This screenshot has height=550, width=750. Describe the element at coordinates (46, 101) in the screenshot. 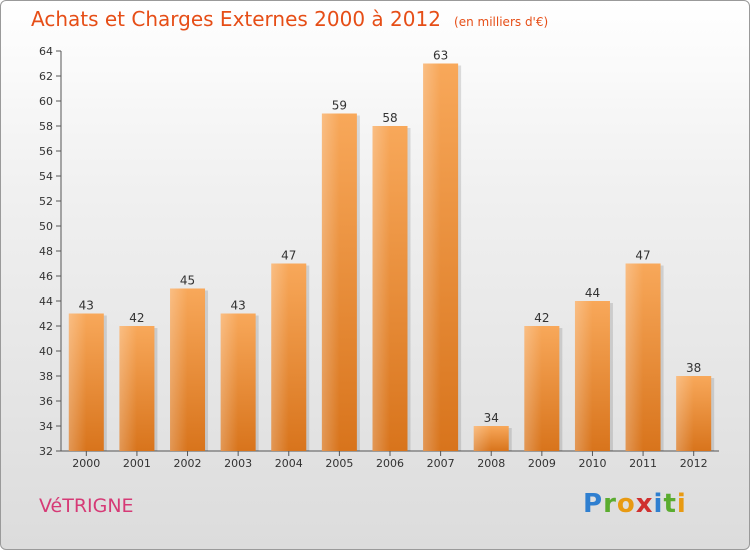

I see `y-tick-label: 60` at that location.